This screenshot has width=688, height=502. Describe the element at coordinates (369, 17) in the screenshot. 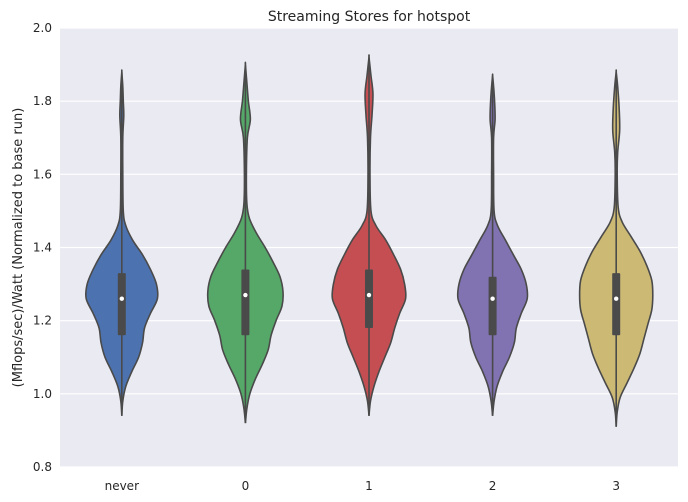

I see `chart-title: Streaming Stores for hotspot` at that location.